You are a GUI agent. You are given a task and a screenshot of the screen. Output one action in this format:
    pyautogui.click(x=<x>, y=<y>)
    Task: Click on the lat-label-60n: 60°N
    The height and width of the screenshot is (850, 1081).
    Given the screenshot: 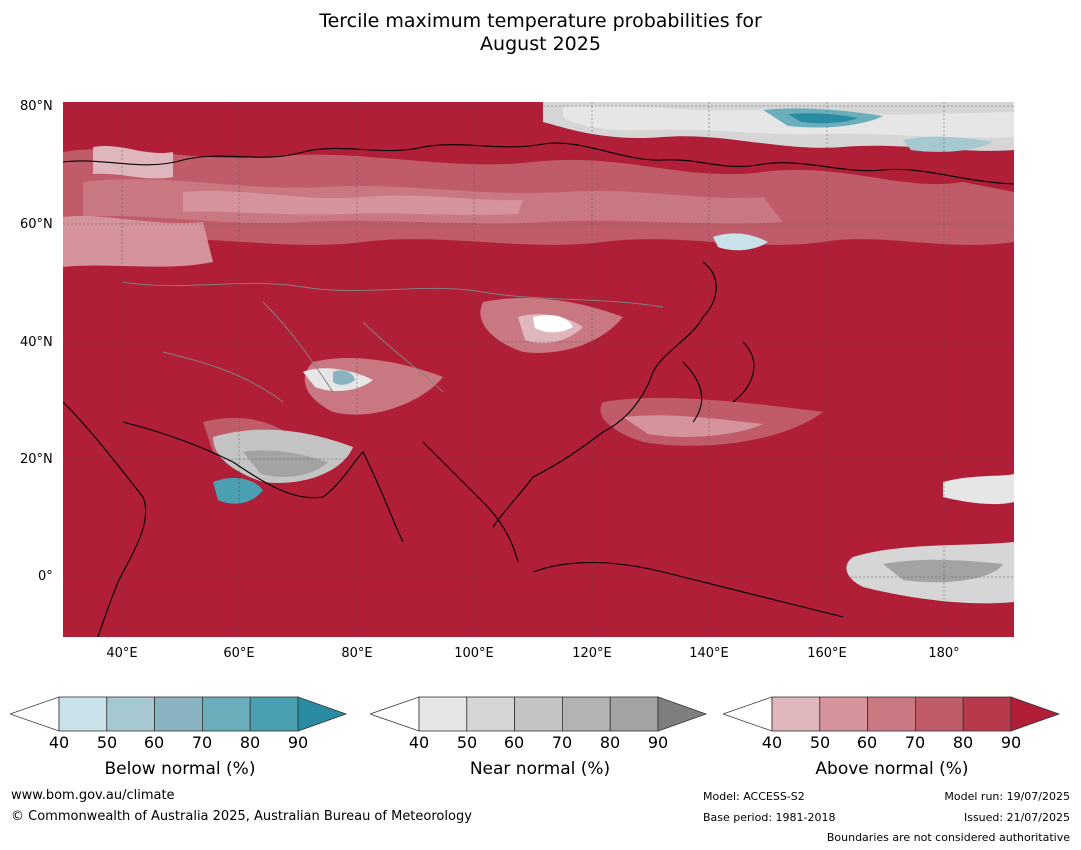 What is the action you would take?
    pyautogui.click(x=36, y=224)
    